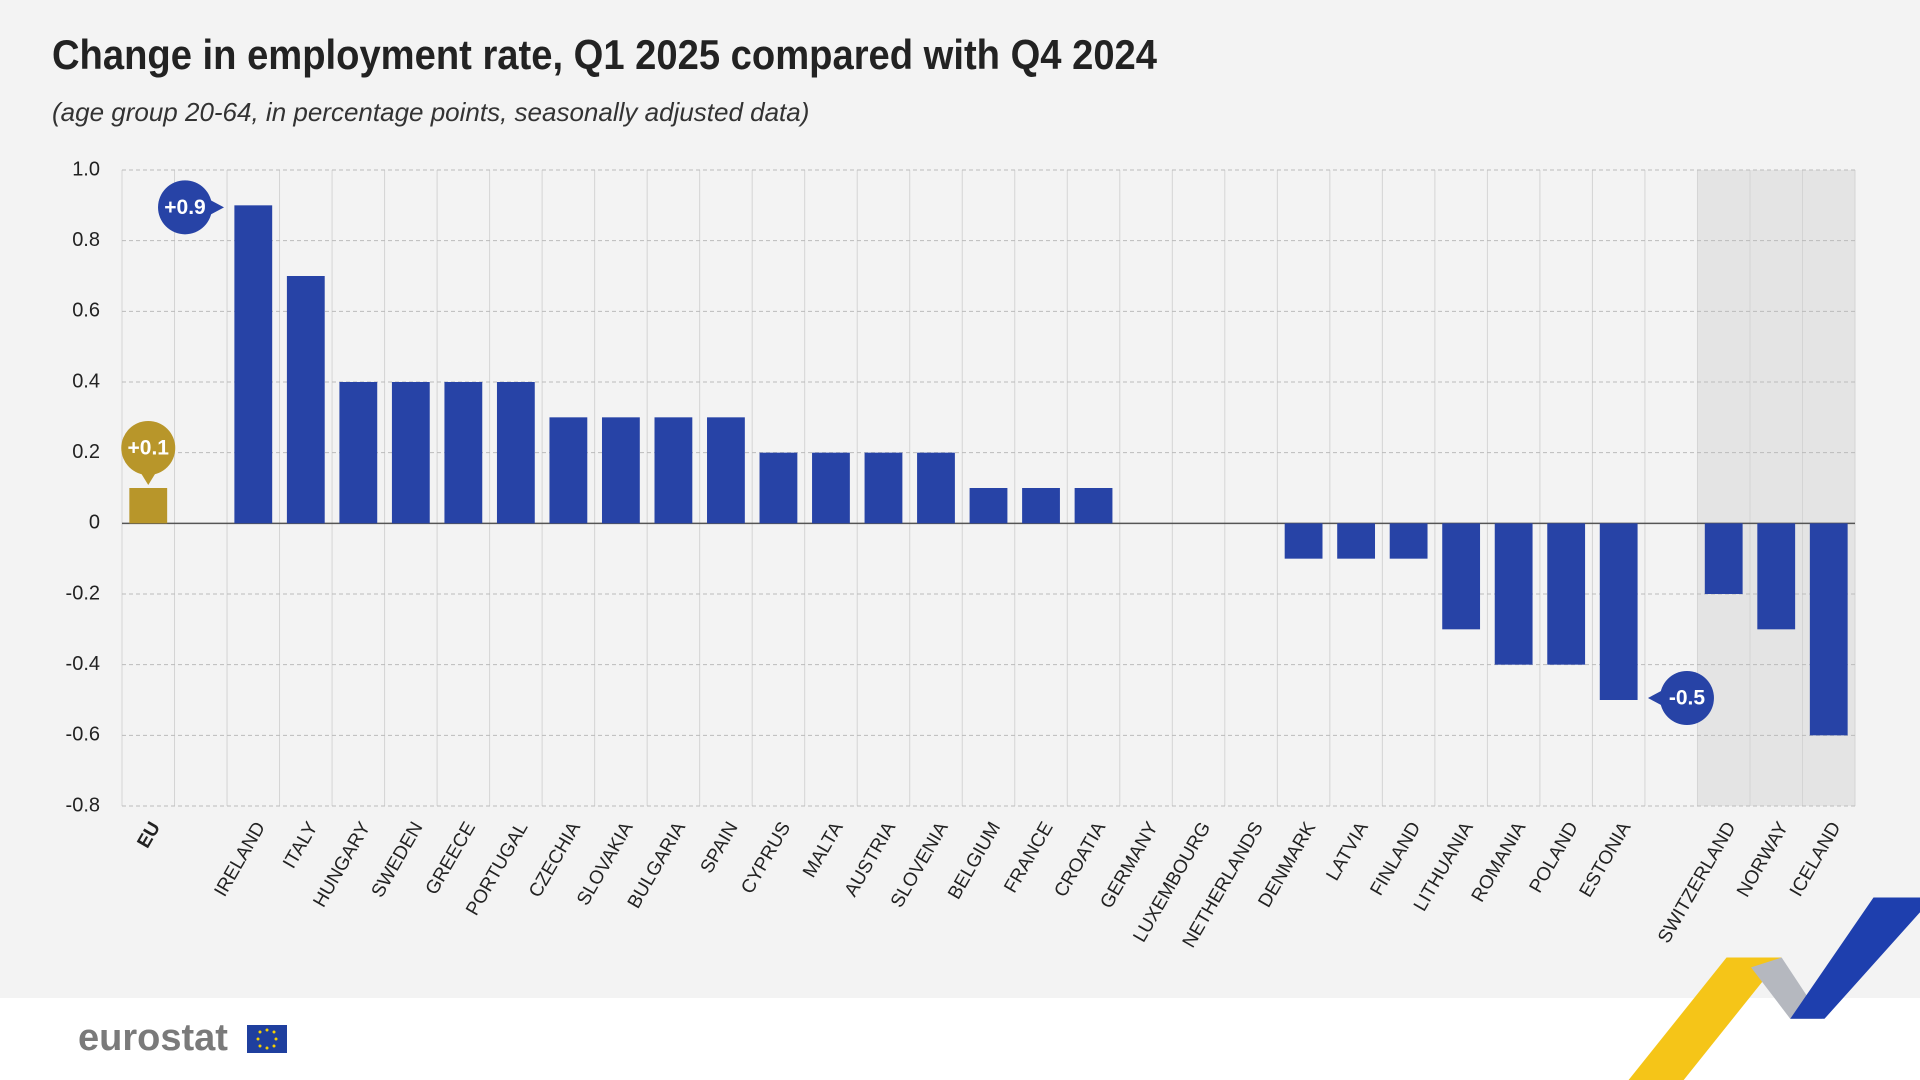  Describe the element at coordinates (94, 523) in the screenshot. I see `y-tick-label: 0` at that location.